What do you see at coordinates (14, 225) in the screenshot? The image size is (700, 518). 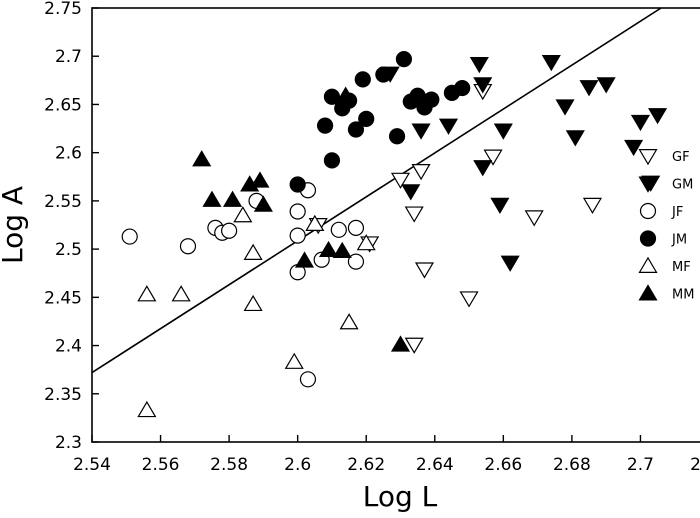 I see `y-axis-title: Log A` at bounding box center [14, 225].